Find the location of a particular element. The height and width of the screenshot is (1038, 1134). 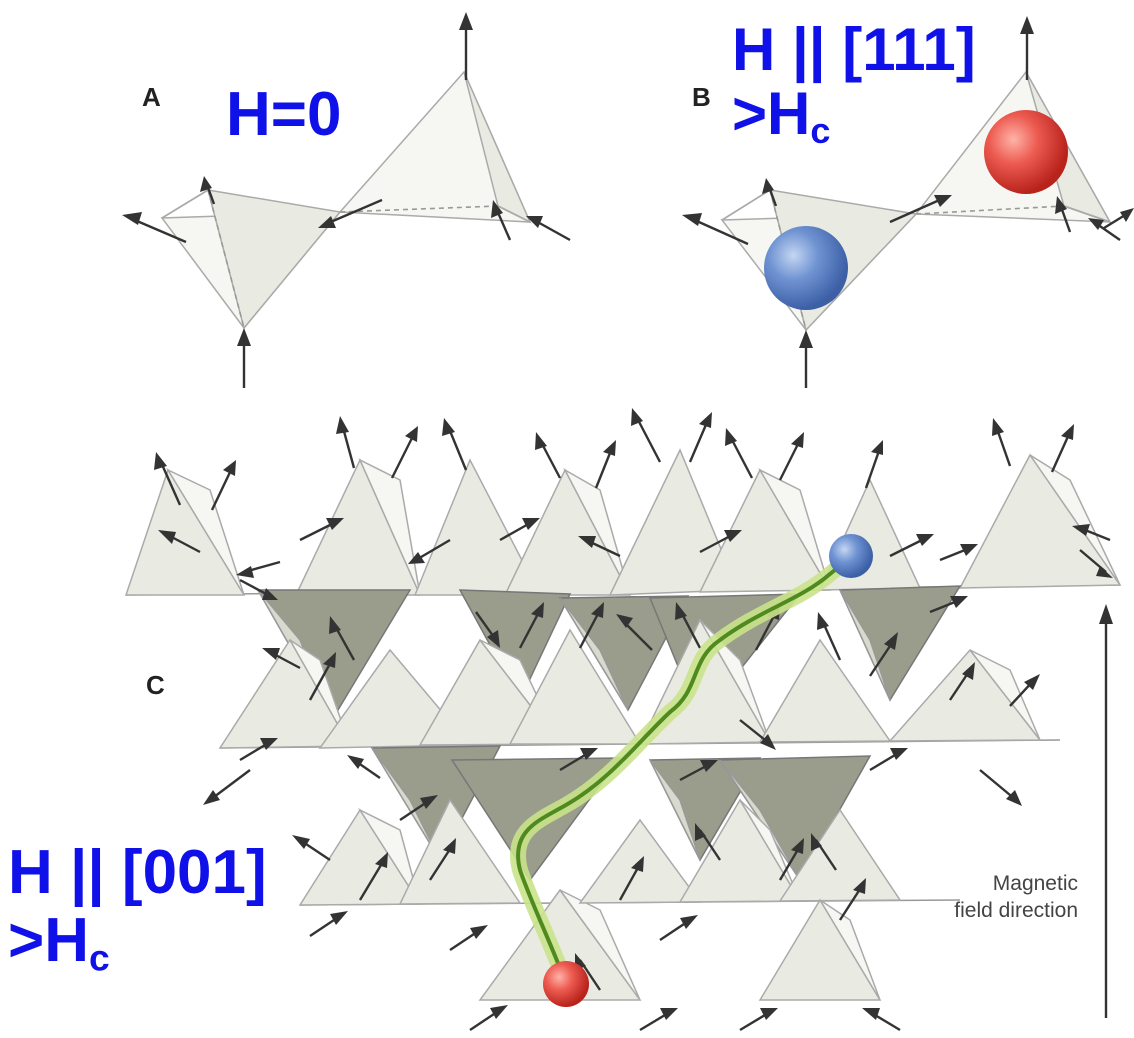

dirac-string-core is located at coordinates (685, 770).